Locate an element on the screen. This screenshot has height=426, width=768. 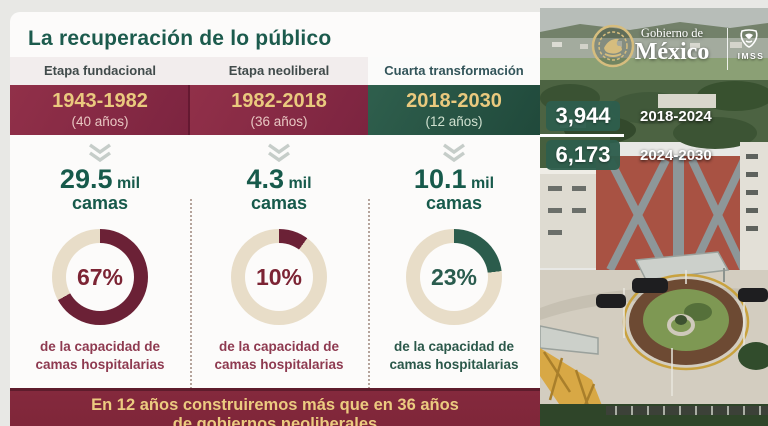
imss-logo: IMSS is located at coordinates (751, 44).